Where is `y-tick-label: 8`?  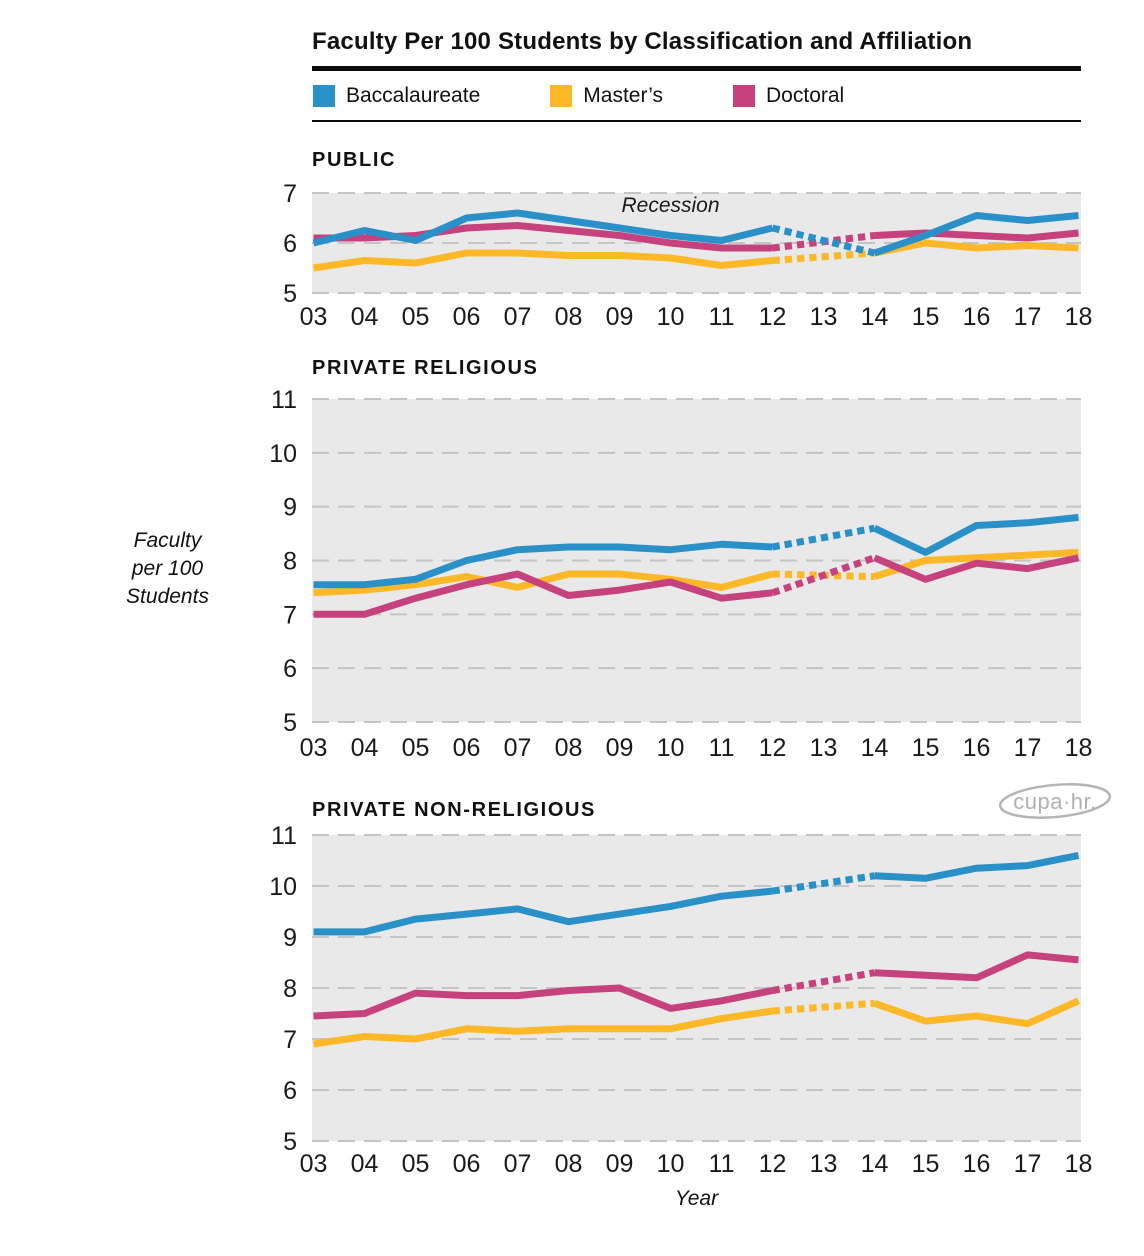 y-tick-label: 8 is located at coordinates (290, 989).